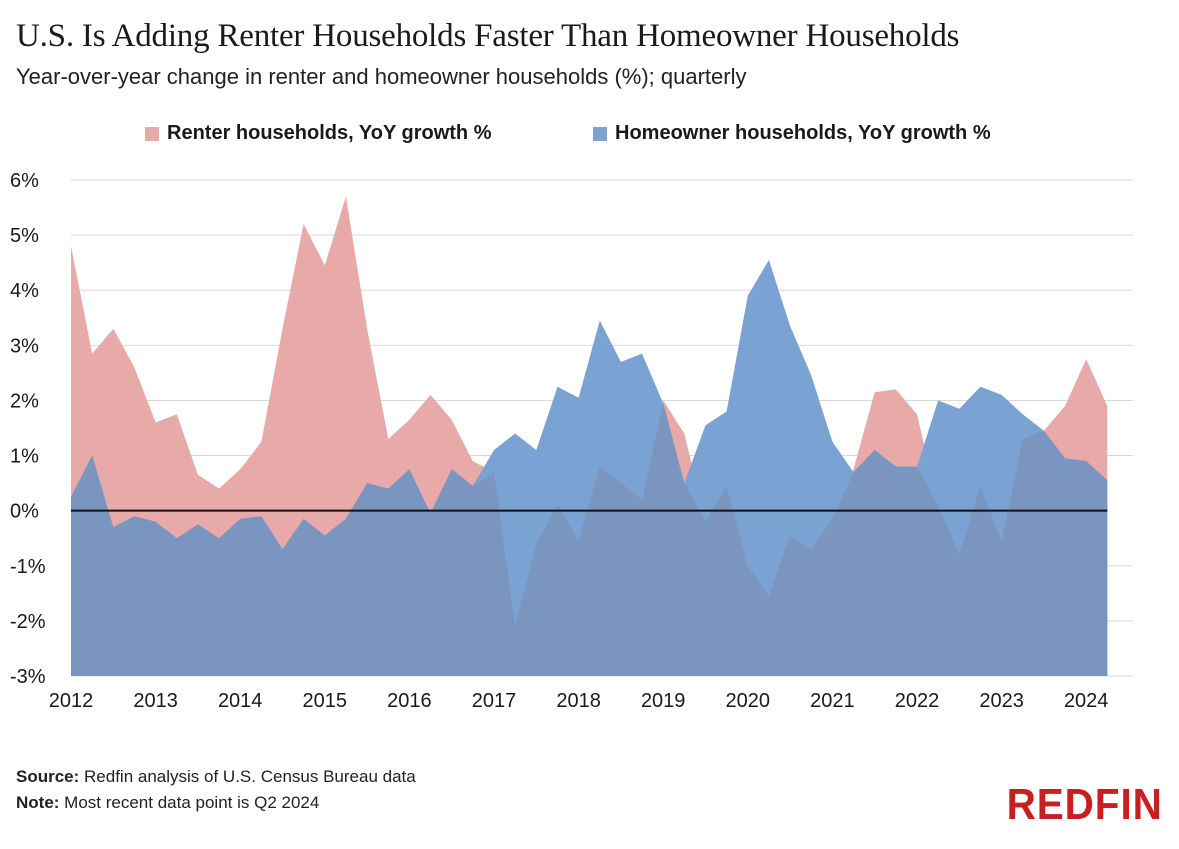 Image resolution: width=1179 pixels, height=849 pixels. What do you see at coordinates (663, 701) in the screenshot?
I see `x-tick-label: 2019` at bounding box center [663, 701].